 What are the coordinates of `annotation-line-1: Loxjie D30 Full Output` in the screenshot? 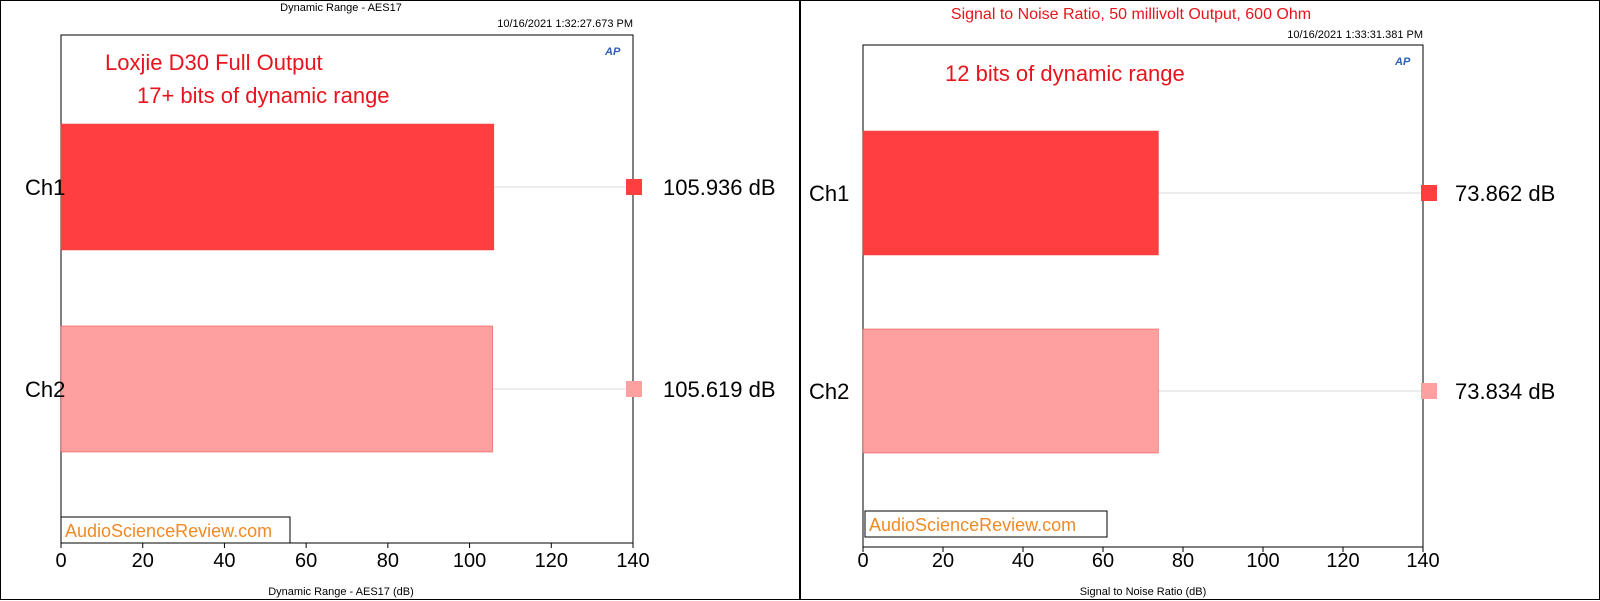 It's located at (214, 62).